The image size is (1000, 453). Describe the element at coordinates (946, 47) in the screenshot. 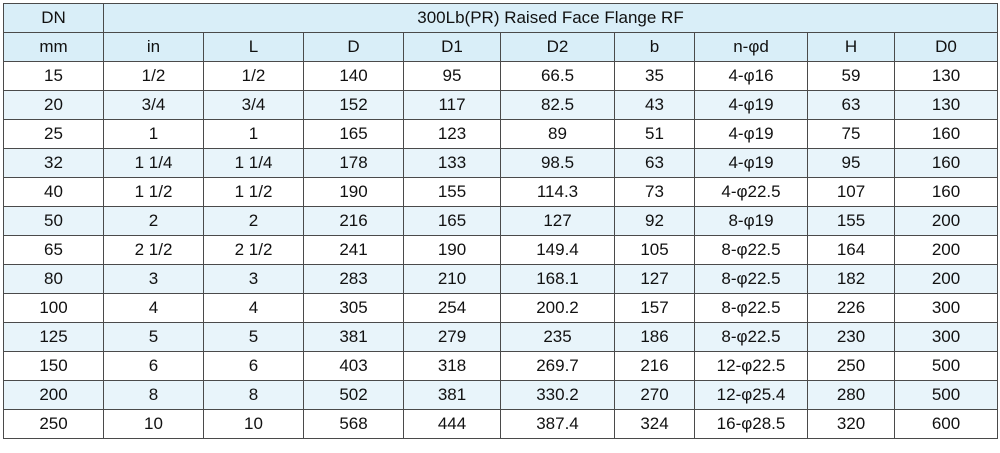

I see `column-header-cell: D0` at that location.